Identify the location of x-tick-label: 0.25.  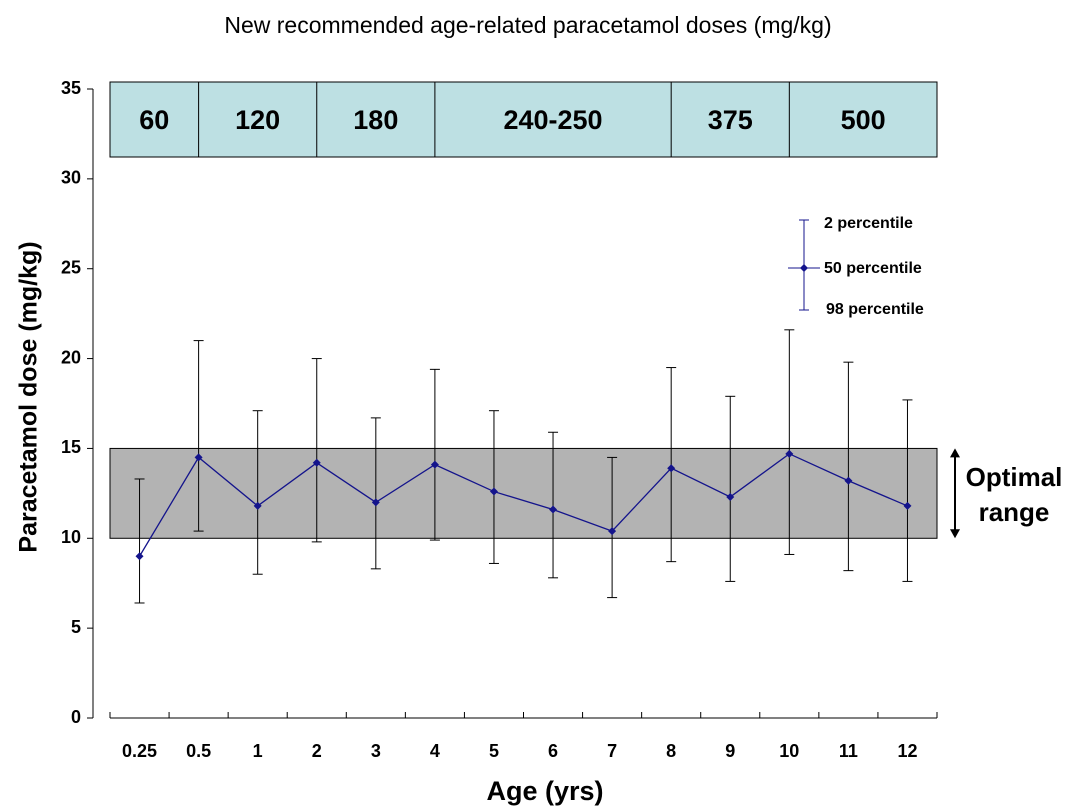
(139, 751).